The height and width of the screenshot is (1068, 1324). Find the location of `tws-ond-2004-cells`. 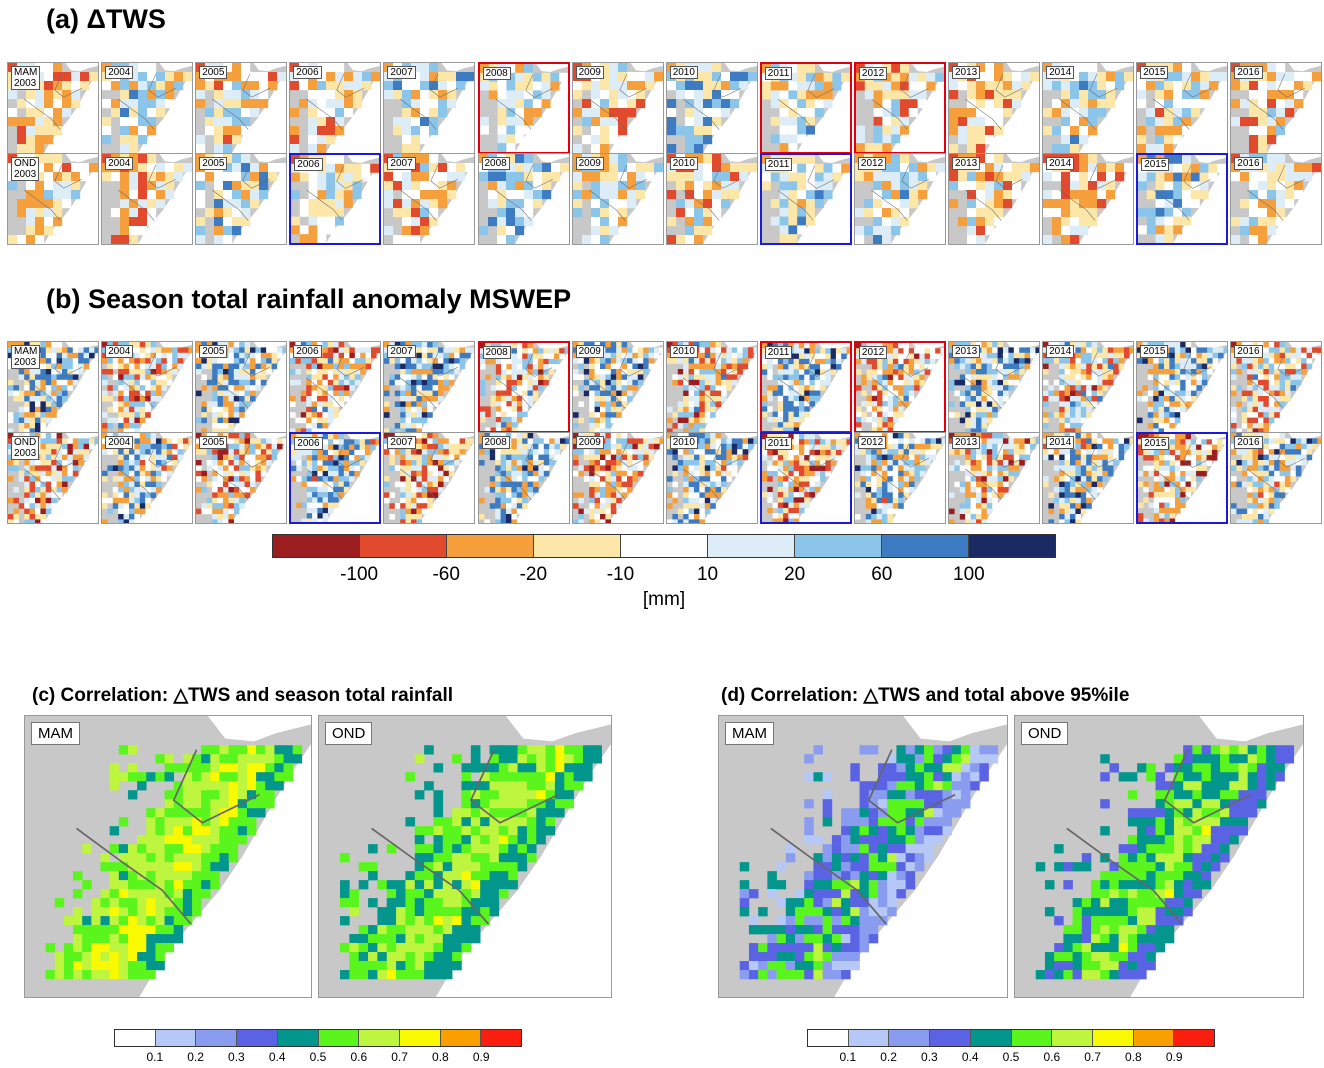

tws-ond-2004-cells is located at coordinates (147, 199).